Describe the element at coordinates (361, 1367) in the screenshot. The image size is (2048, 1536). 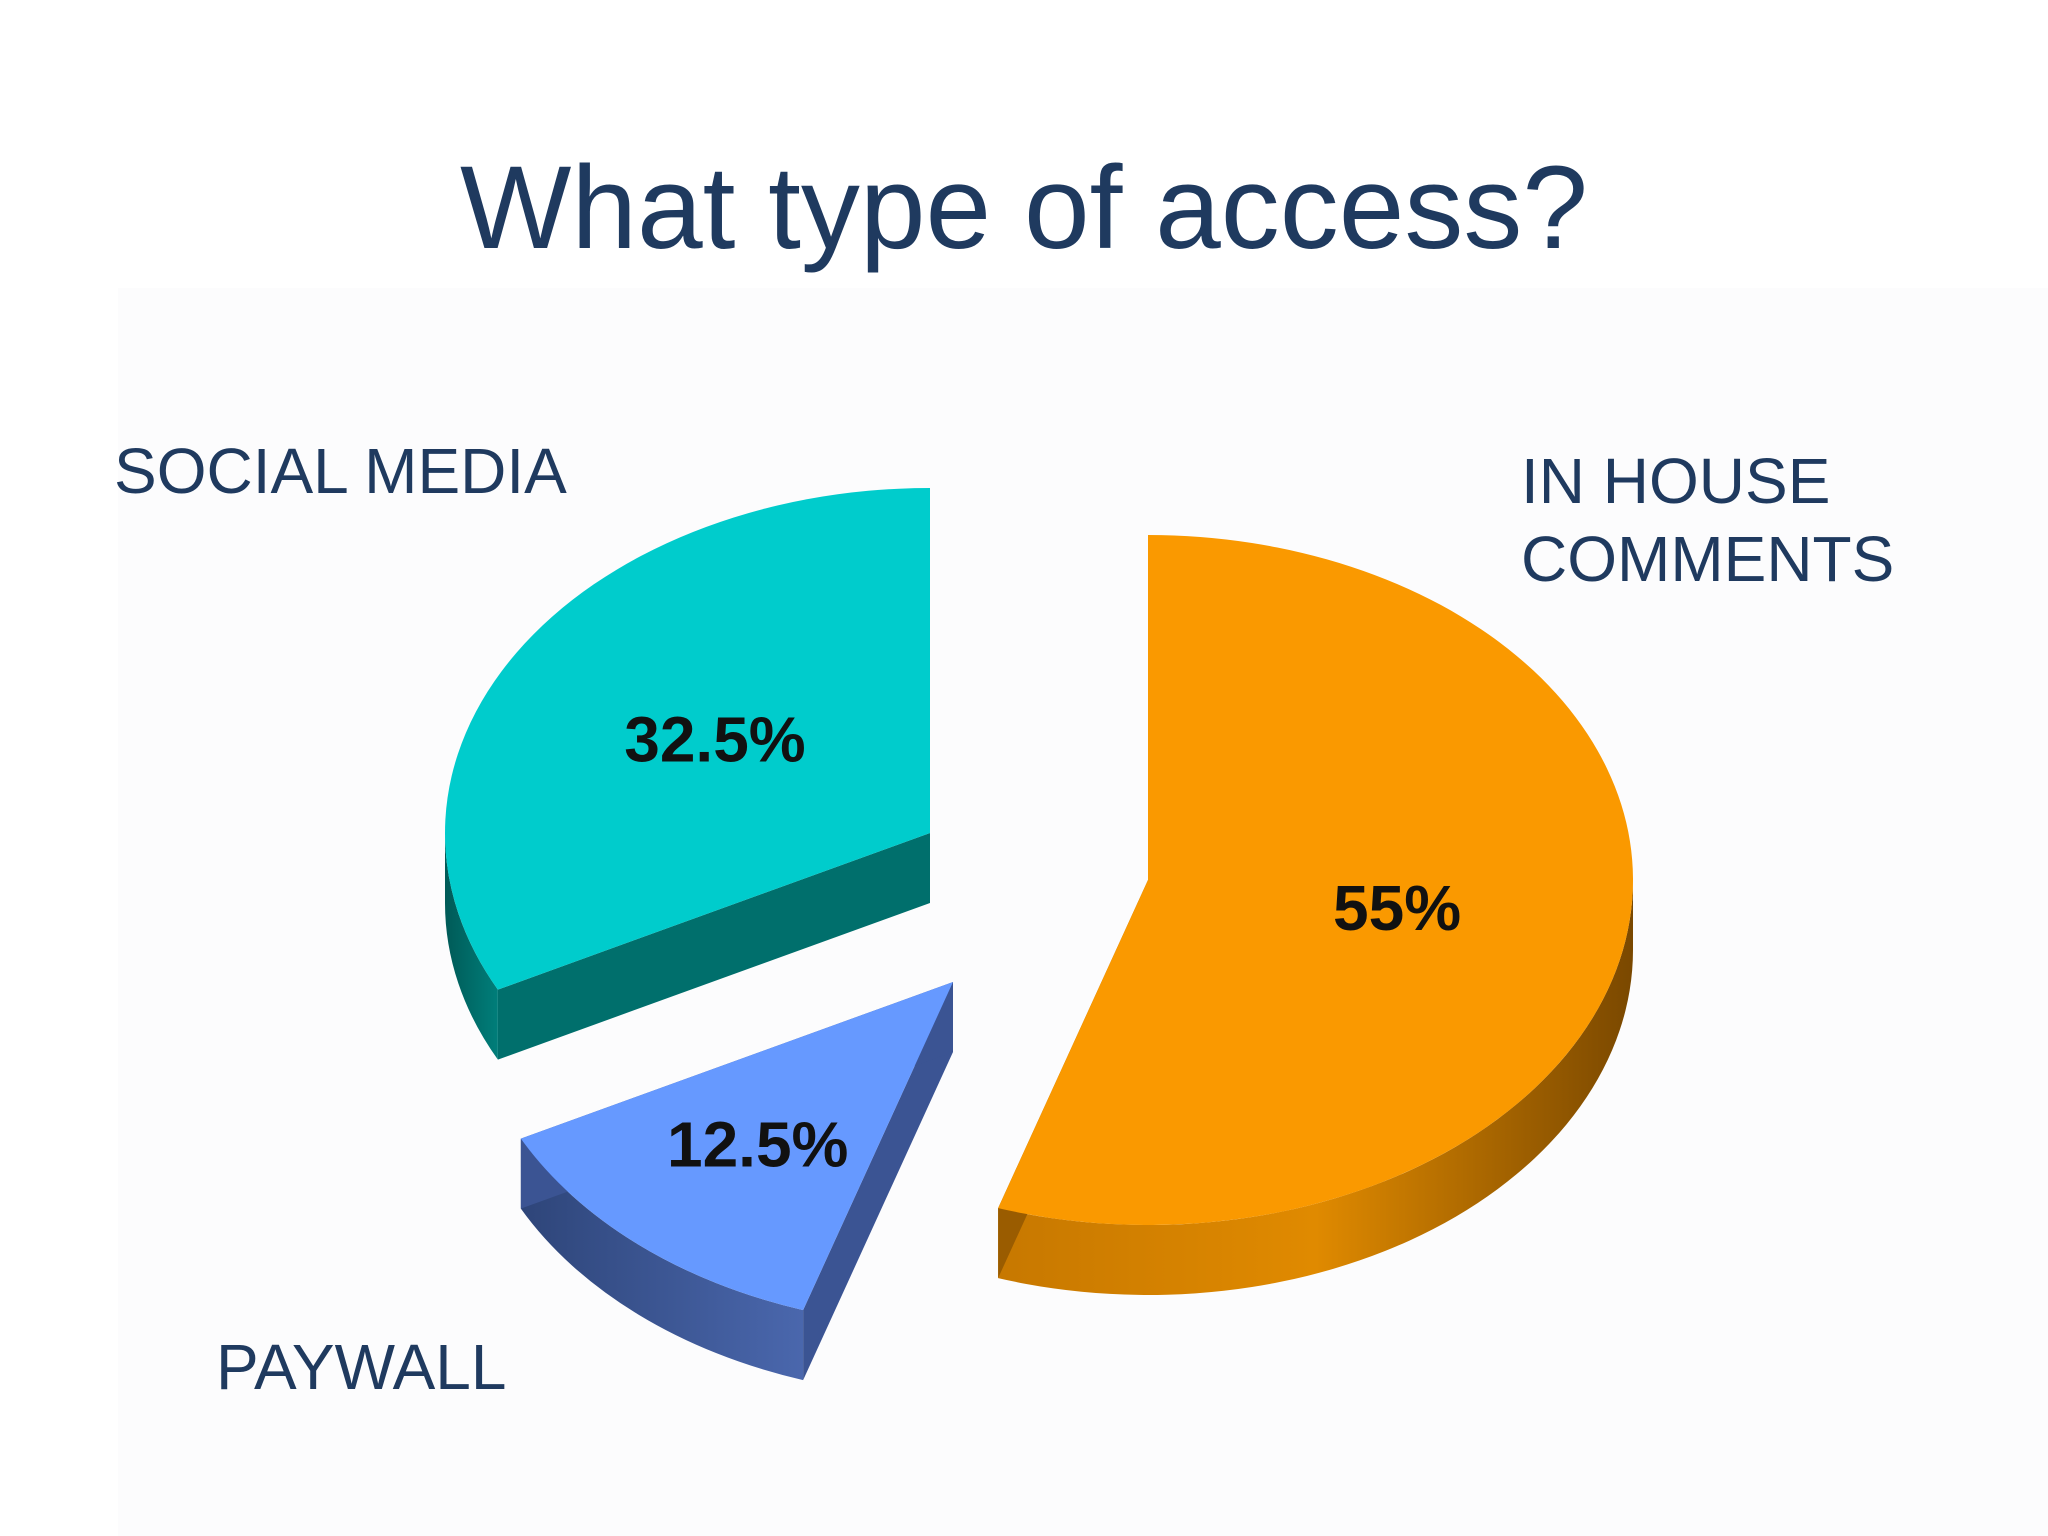
I see `category-label-paywall: PAYWALL` at that location.